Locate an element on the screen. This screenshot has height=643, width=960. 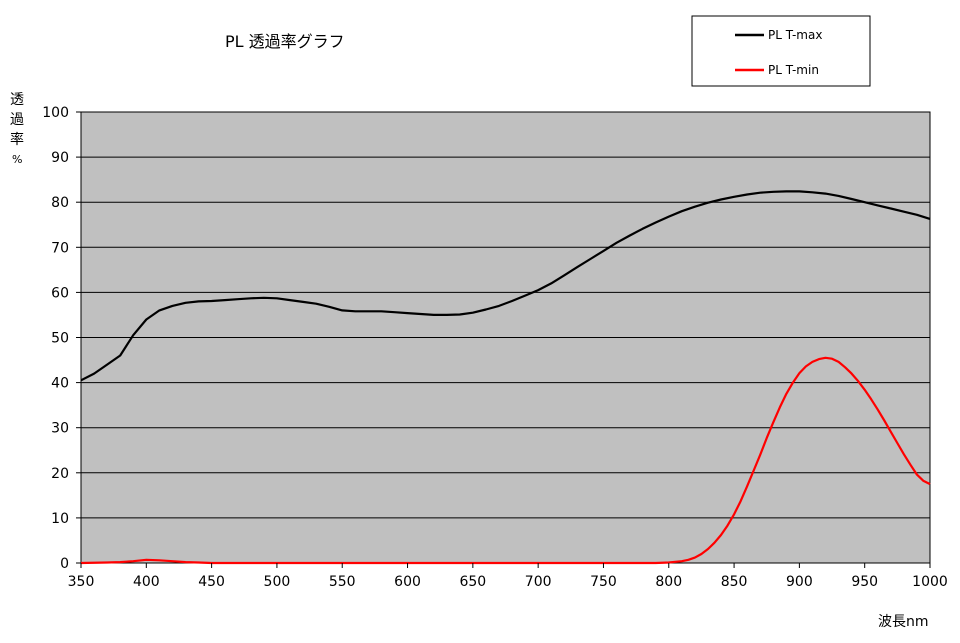
x-tick-label: 400 is located at coordinates (146, 582).